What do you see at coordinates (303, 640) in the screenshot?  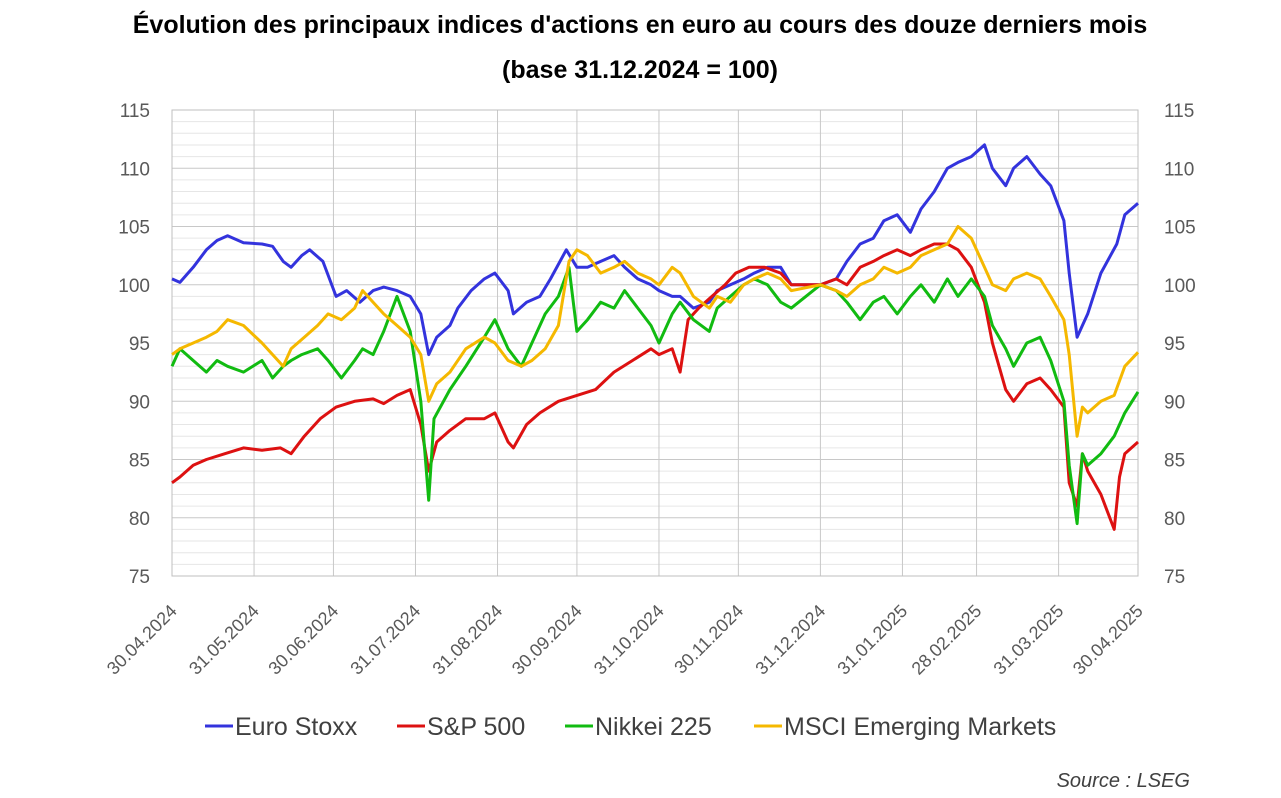 I see `x-tick-label: 30.06.2024` at bounding box center [303, 640].